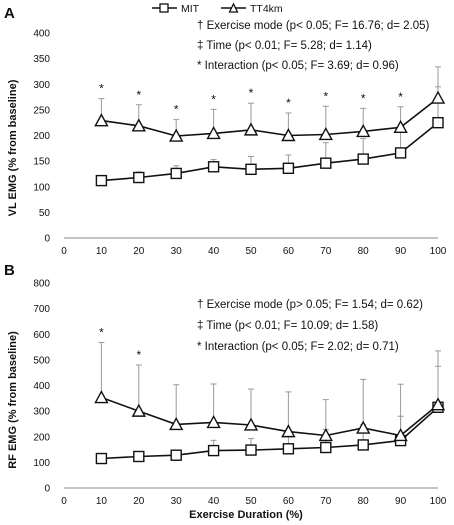 The width and height of the screenshot is (454, 525). I want to click on panel-b-series-lines, so click(270, 428).